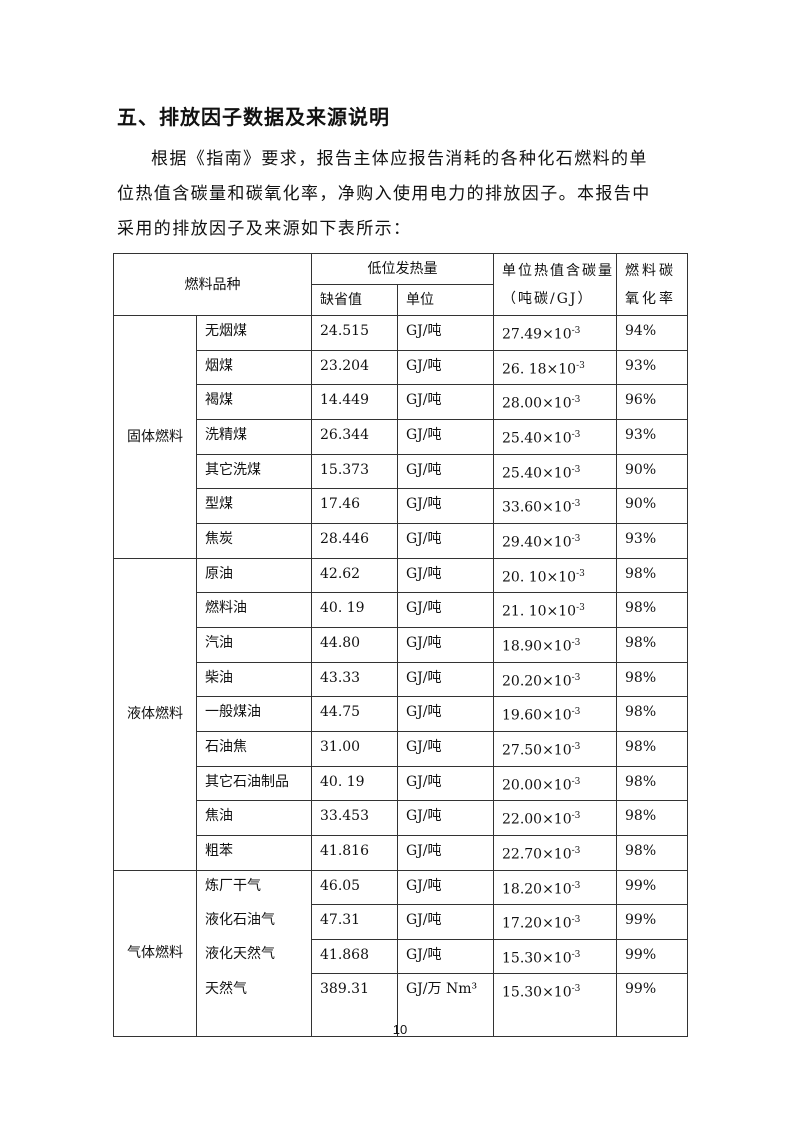  Describe the element at coordinates (537, 854) in the screenshot. I see `carbon-base: 22.70×10` at that location.